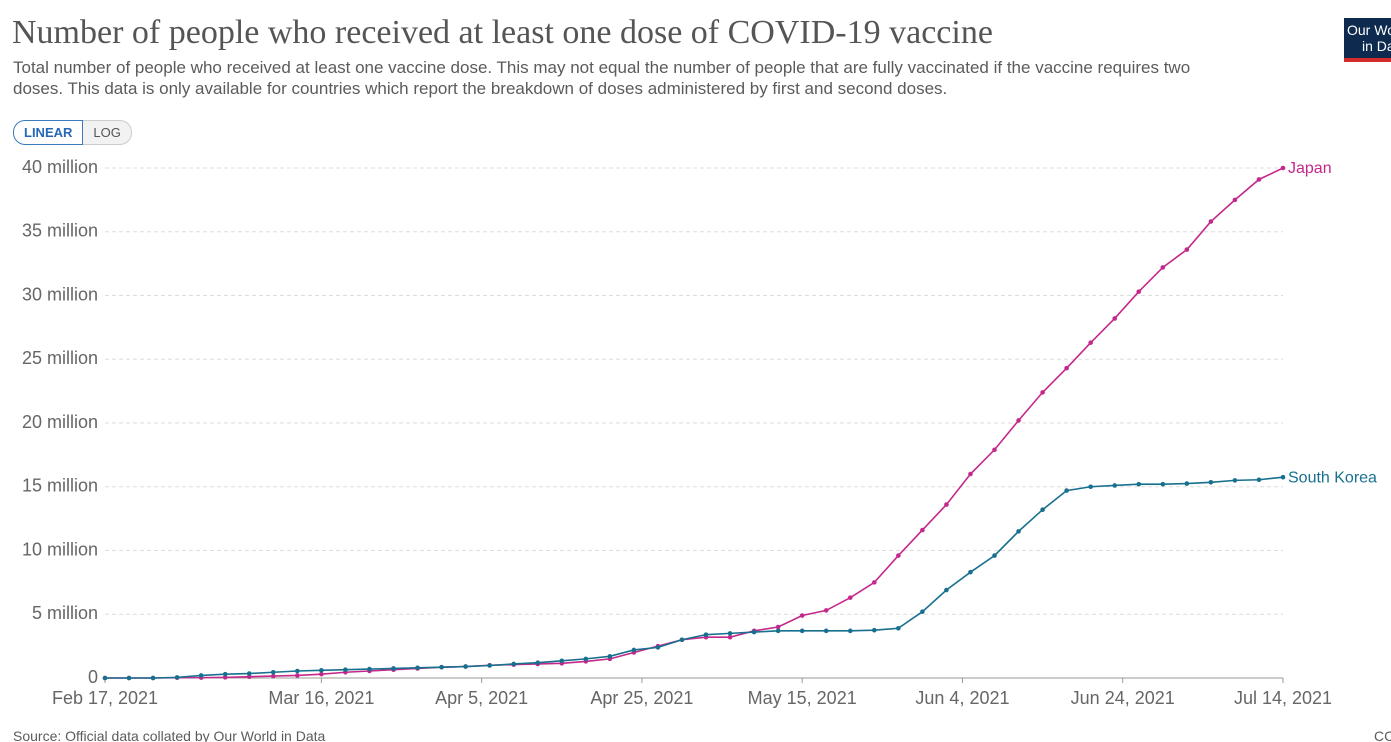 This screenshot has width=1391, height=742. Describe the element at coordinates (1376, 46) in the screenshot. I see `logo-text: in Data` at that location.